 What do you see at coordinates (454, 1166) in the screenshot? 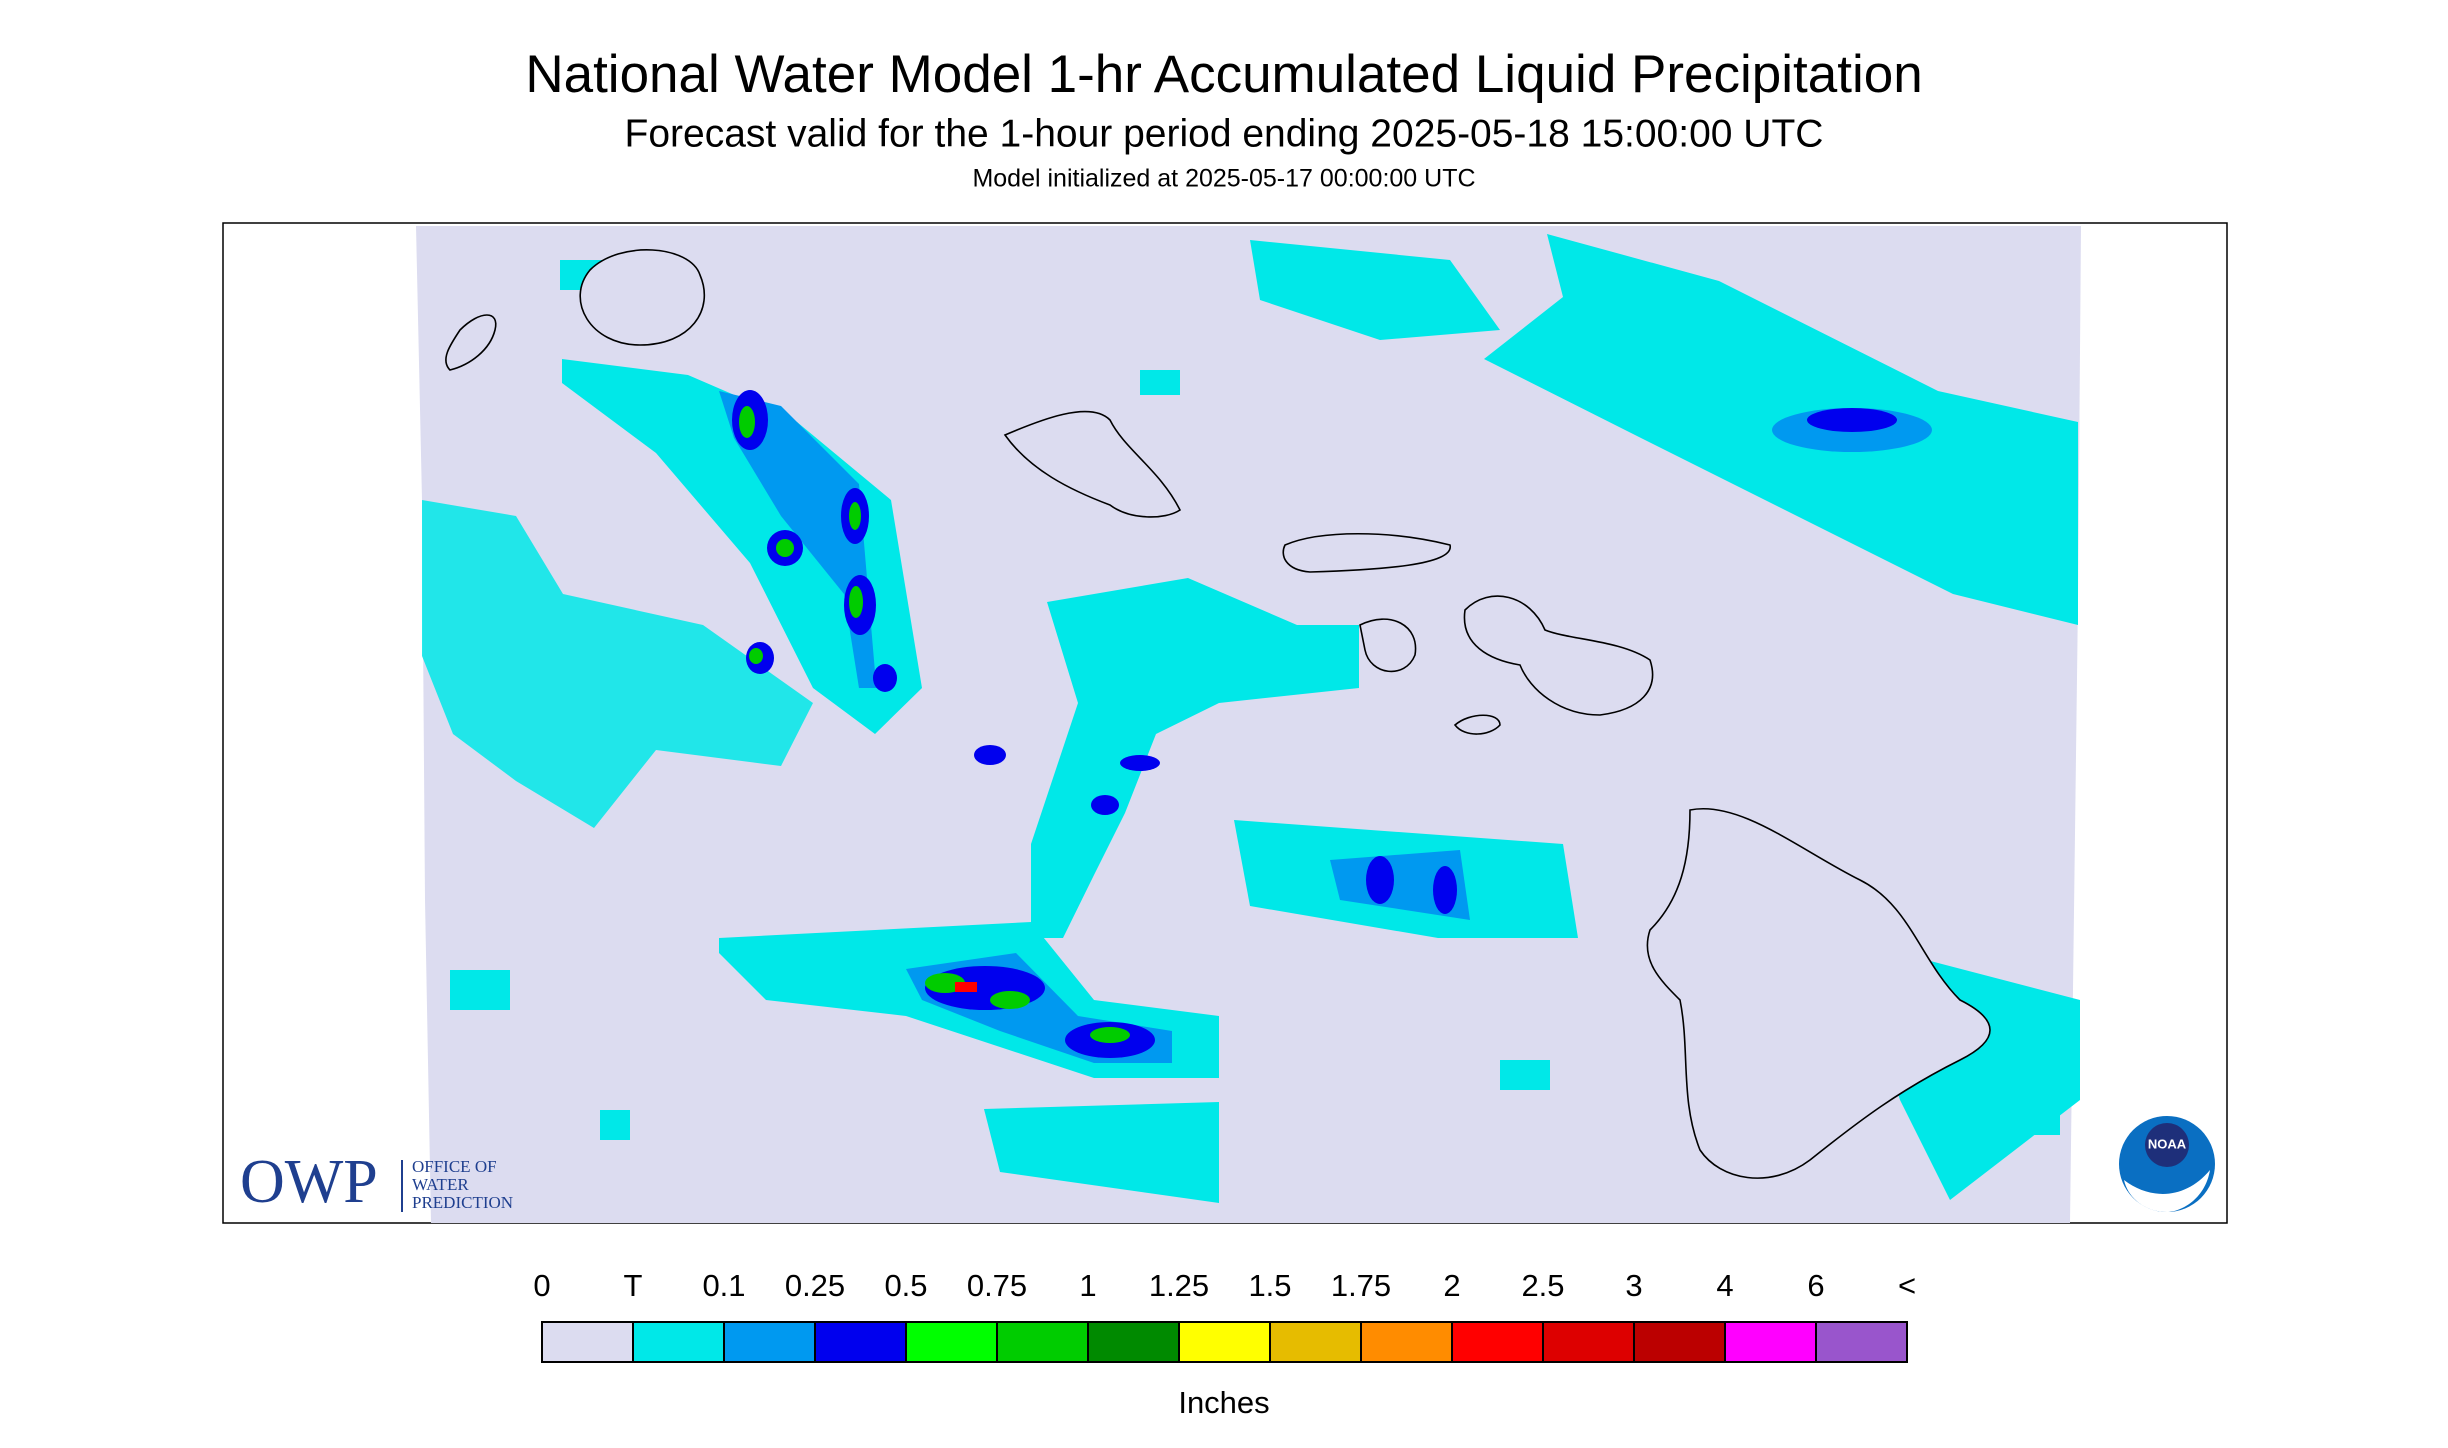
I see `owp-text: OFFICE OF` at bounding box center [454, 1166].